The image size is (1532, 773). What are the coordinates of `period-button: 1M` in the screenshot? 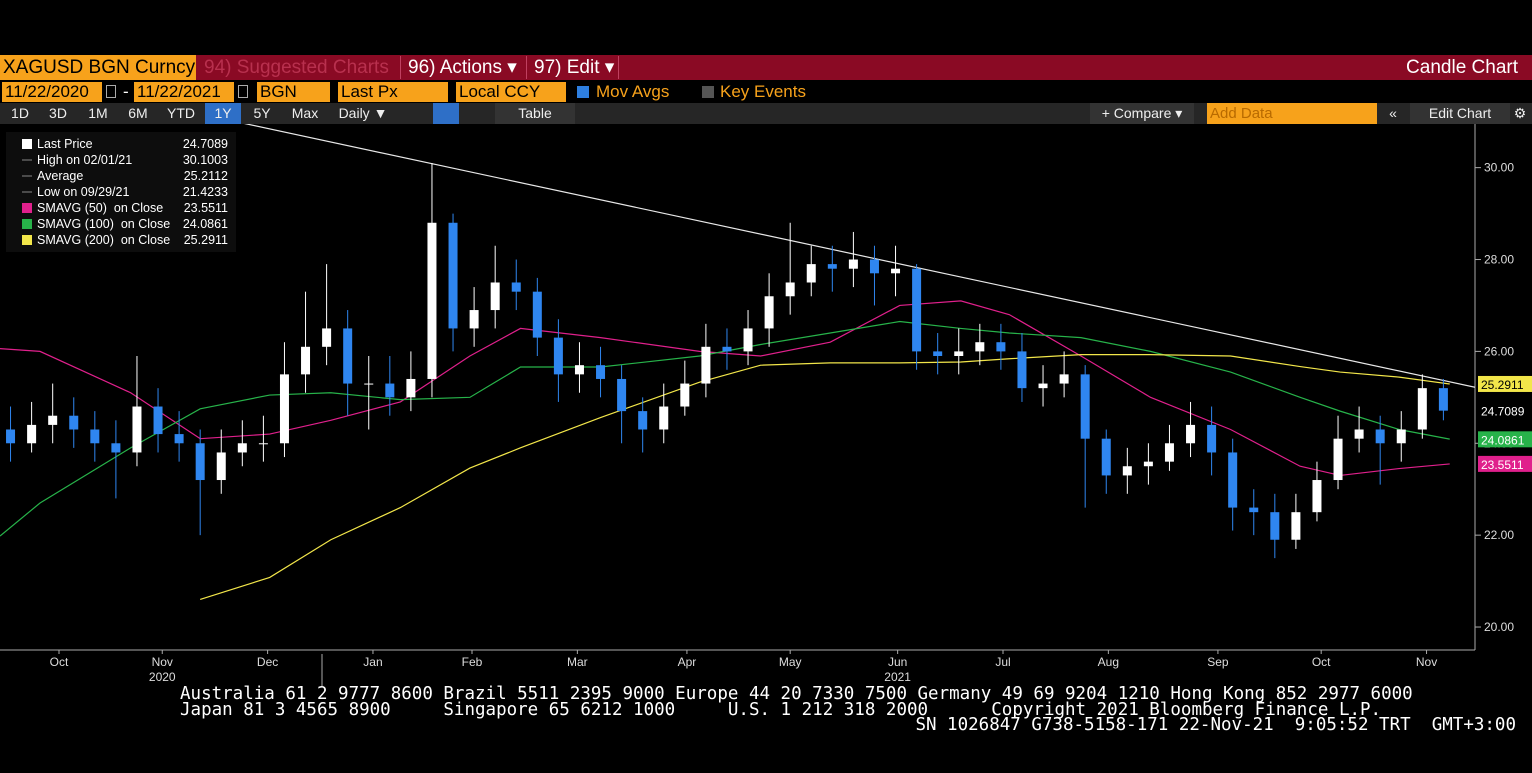 It's located at (98, 113).